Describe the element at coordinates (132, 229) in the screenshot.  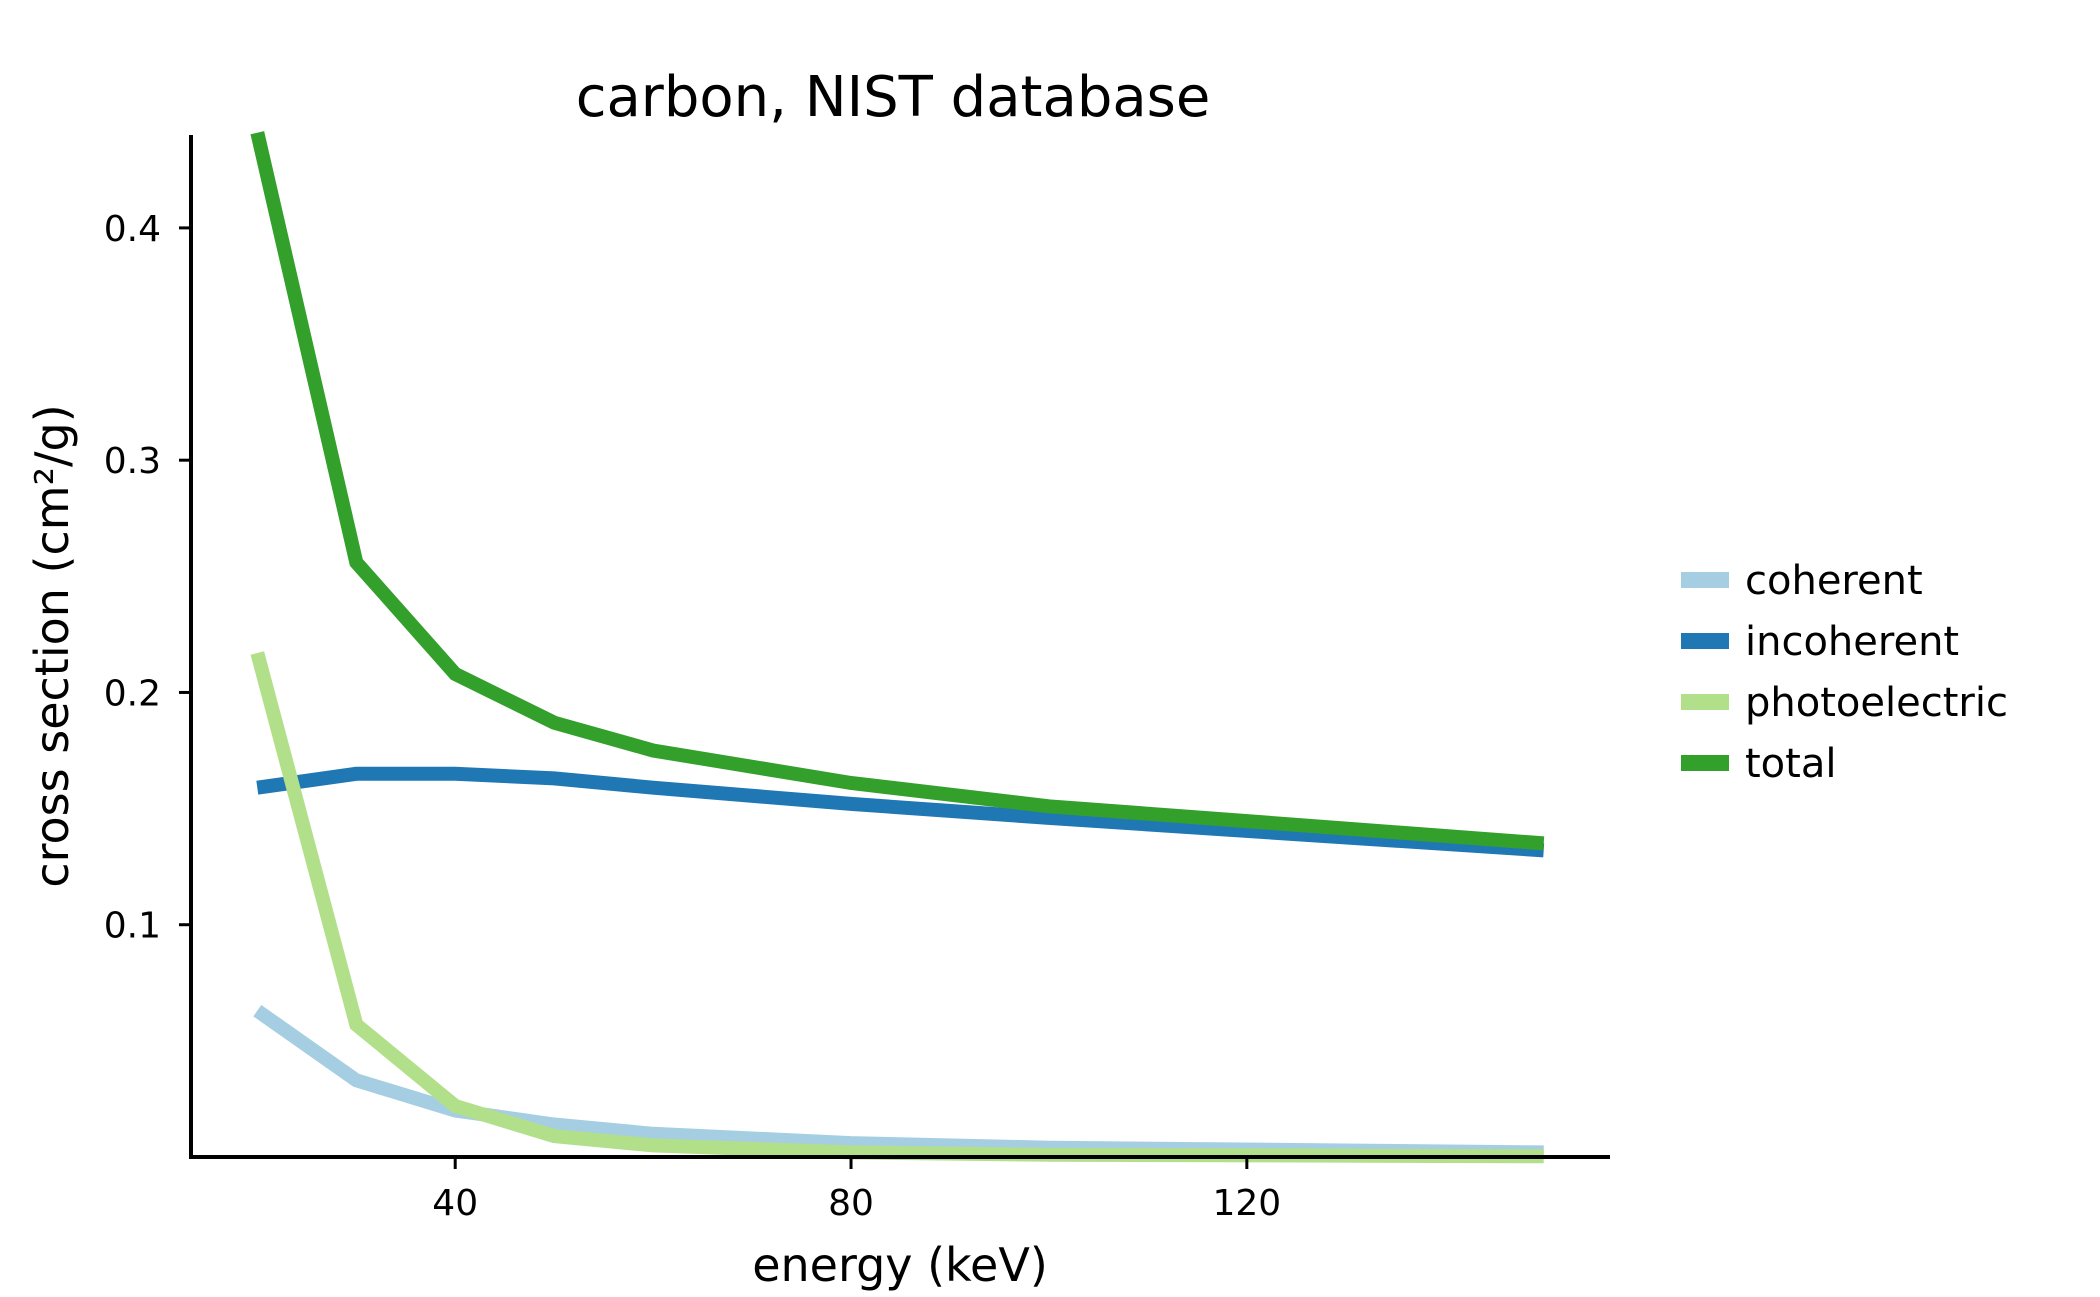
I see `y-tick-label: 0.4` at that location.